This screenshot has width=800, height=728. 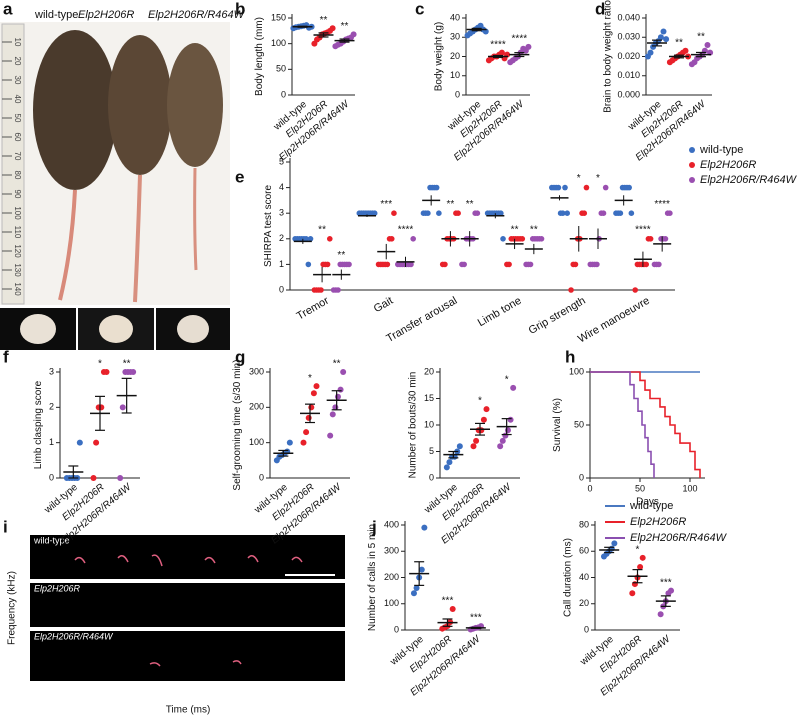 What do you see at coordinates (281, 69) in the screenshot?
I see `y-tick-label: 50` at bounding box center [281, 69].